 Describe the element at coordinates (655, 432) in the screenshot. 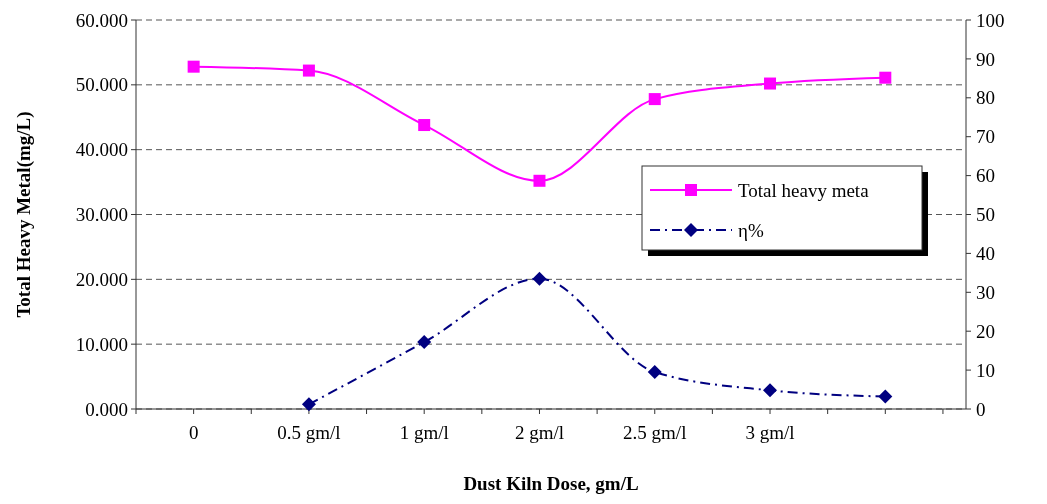

I see `x-tick-label: 2.5 gm/l` at that location.